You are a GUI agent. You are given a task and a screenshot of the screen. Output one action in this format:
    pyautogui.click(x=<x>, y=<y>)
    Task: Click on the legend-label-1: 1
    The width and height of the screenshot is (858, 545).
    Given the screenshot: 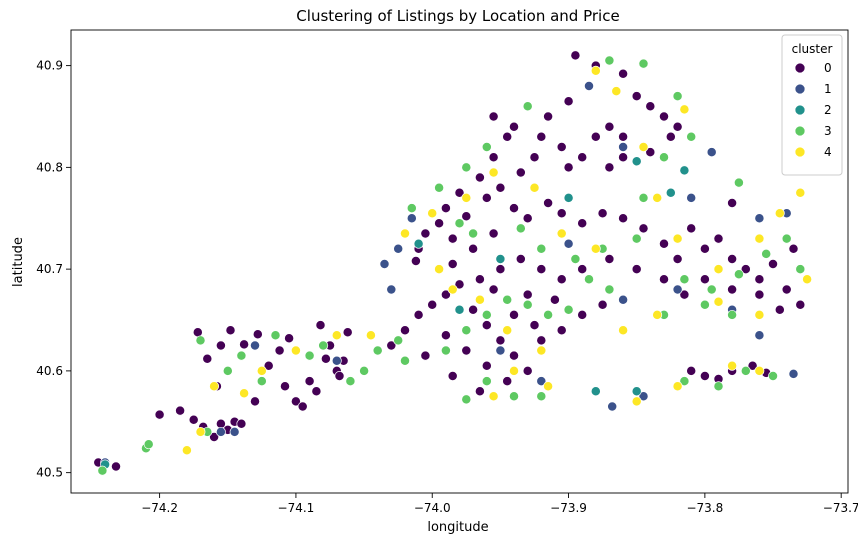 What is the action you would take?
    pyautogui.click(x=828, y=89)
    